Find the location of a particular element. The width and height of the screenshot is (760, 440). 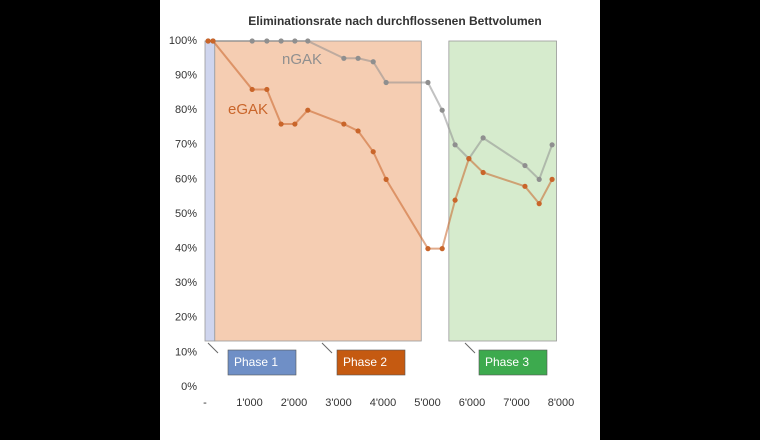

y-tick-label: 20% is located at coordinates (186, 318).